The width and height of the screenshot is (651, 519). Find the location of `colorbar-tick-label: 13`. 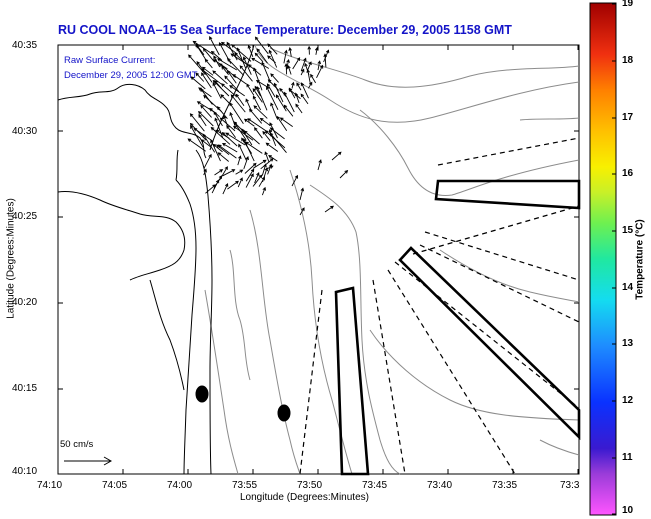

colorbar-tick-label: 13 is located at coordinates (628, 343).